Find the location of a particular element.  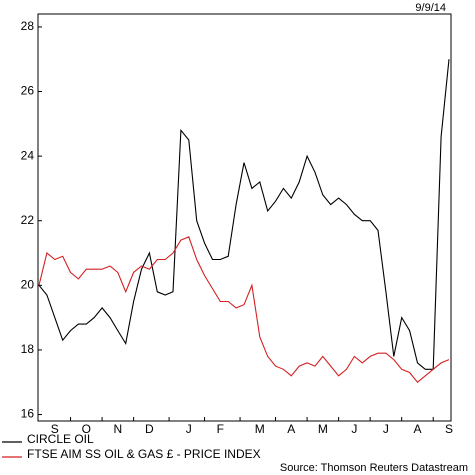

date-label: 9/9/14 is located at coordinates (430, 8).